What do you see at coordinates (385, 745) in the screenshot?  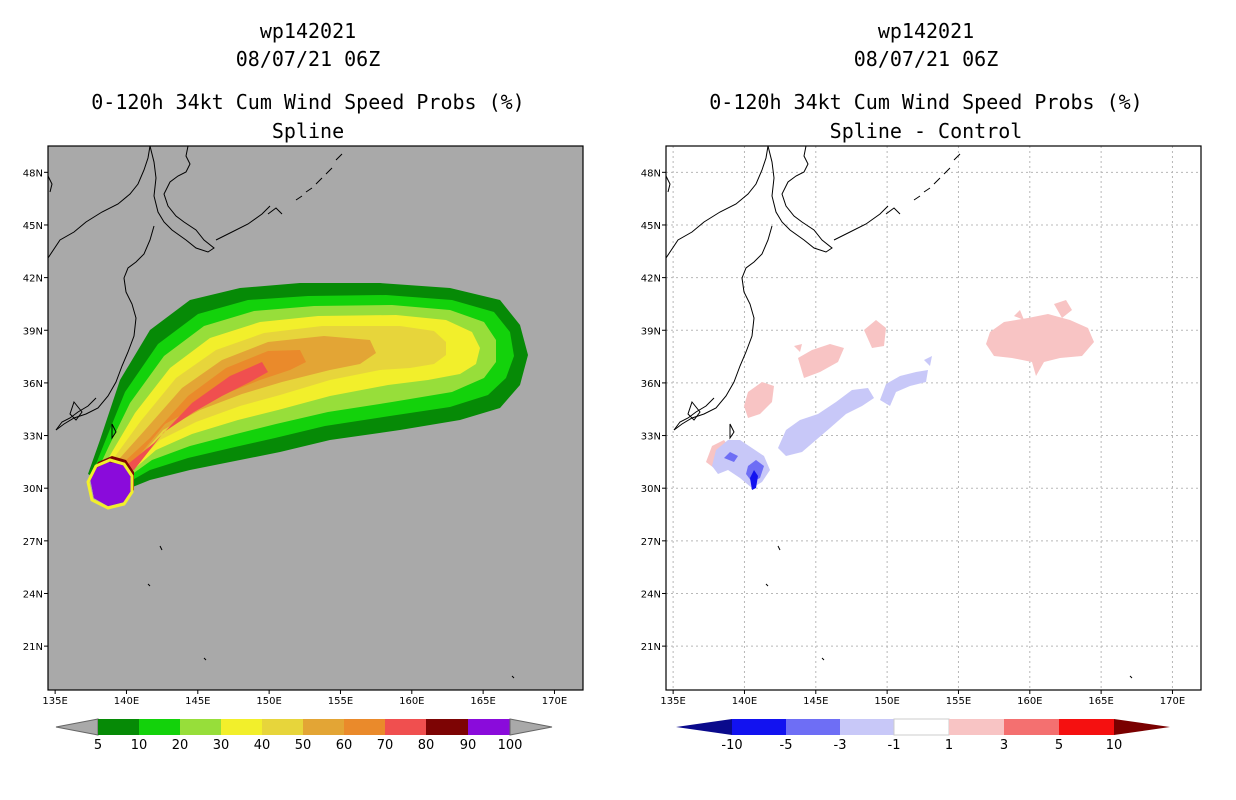 I see `colorbar-label: 70` at bounding box center [385, 745].